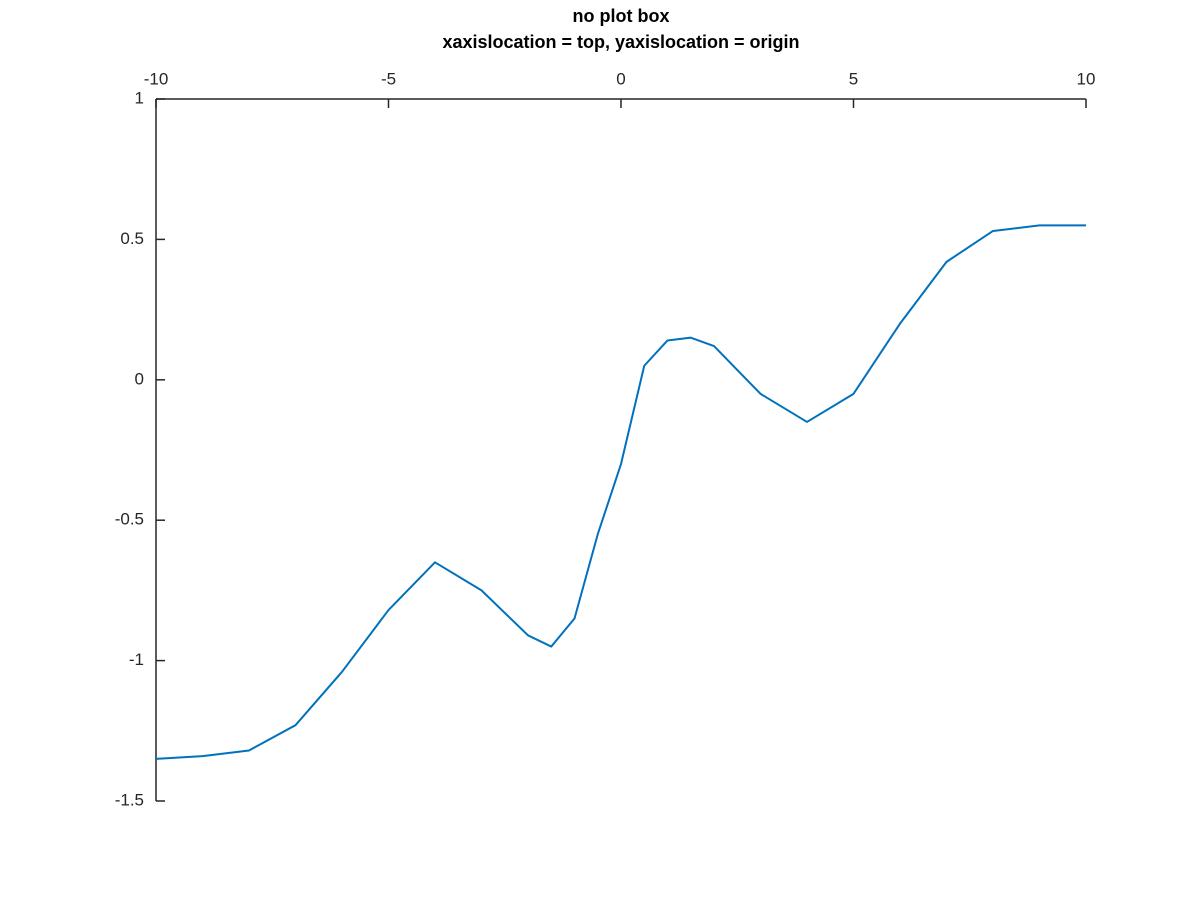 The width and height of the screenshot is (1200, 900). What do you see at coordinates (1086, 78) in the screenshot?
I see `x-tick-label: 10` at bounding box center [1086, 78].